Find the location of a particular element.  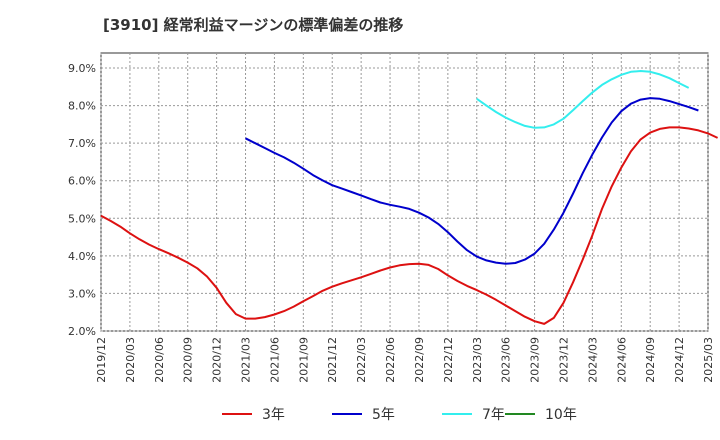

x-tick-label: 2019/12 is located at coordinates (101, 360).